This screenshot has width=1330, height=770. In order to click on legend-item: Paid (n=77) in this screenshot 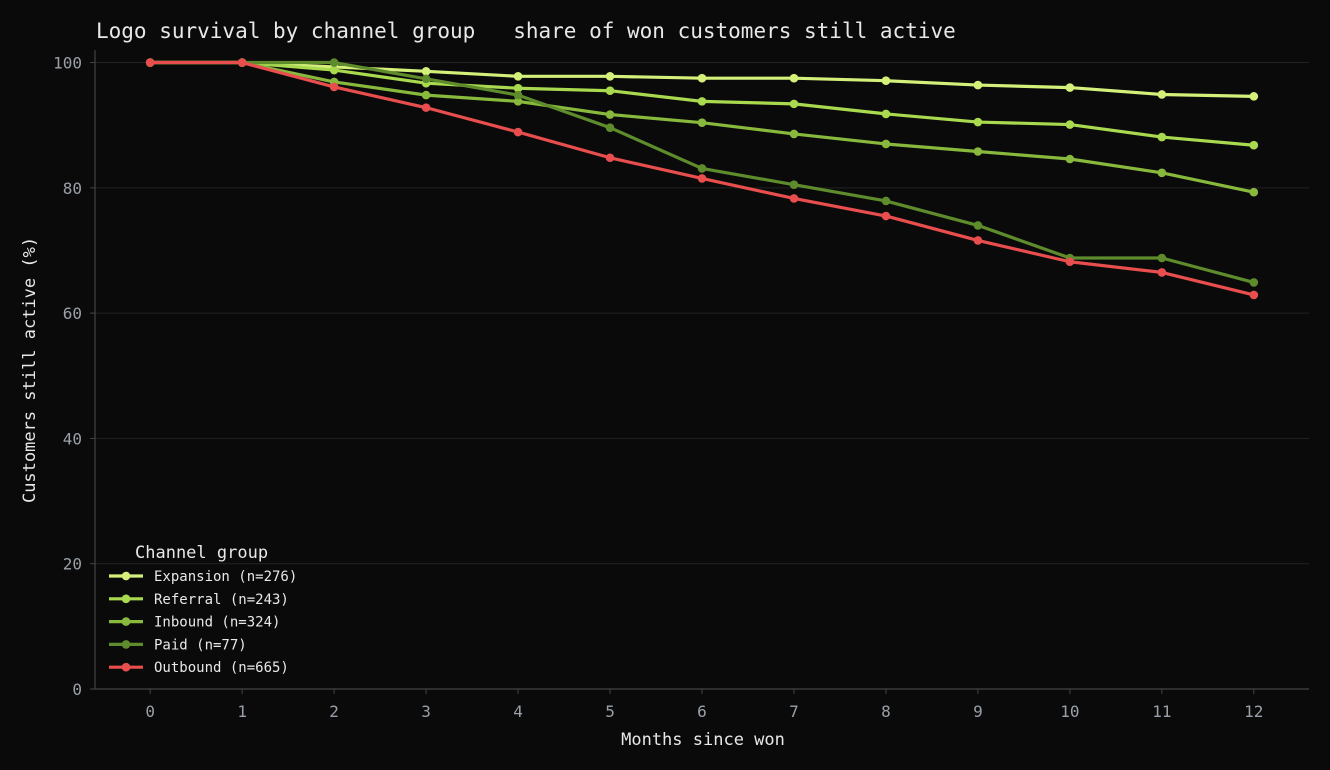, I will do `click(178, 645)`.